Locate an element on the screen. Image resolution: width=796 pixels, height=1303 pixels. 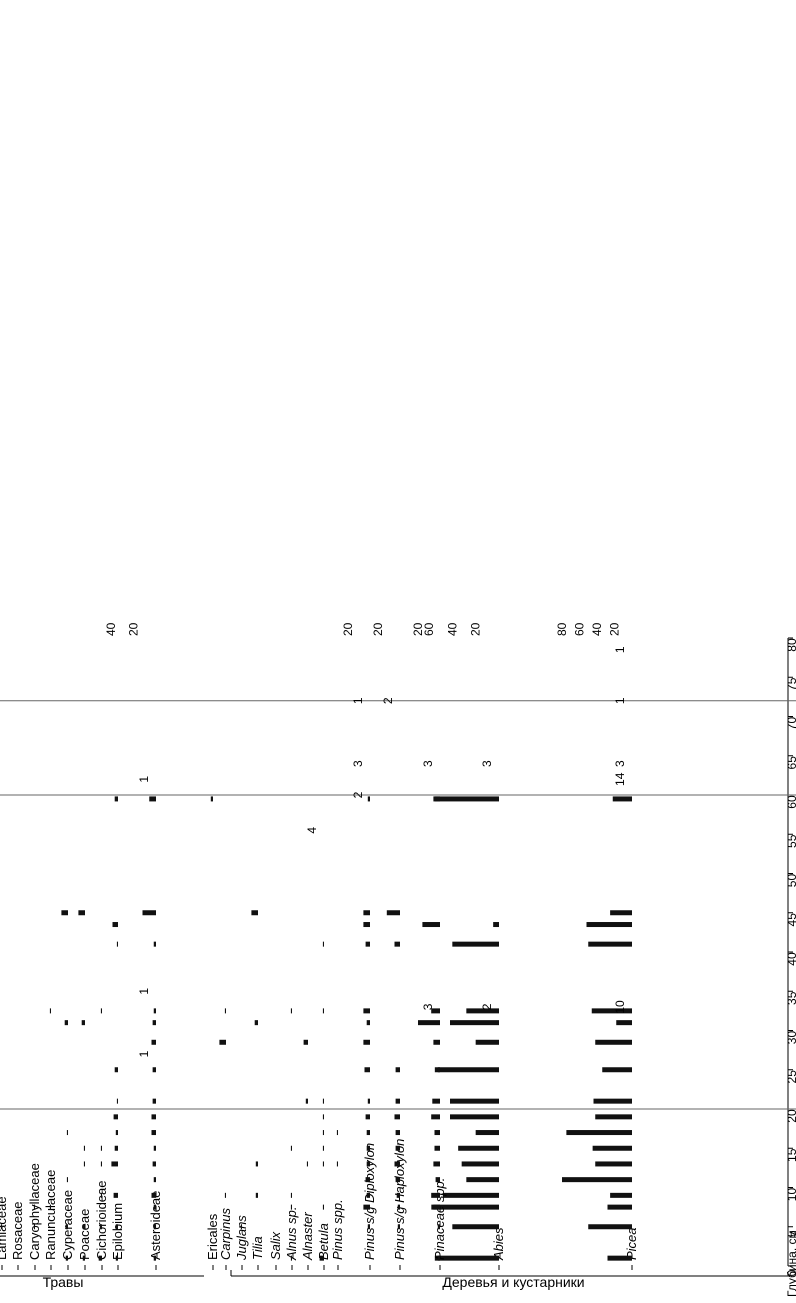
taxon-scale-tick: 40 is located at coordinates (111, 629).